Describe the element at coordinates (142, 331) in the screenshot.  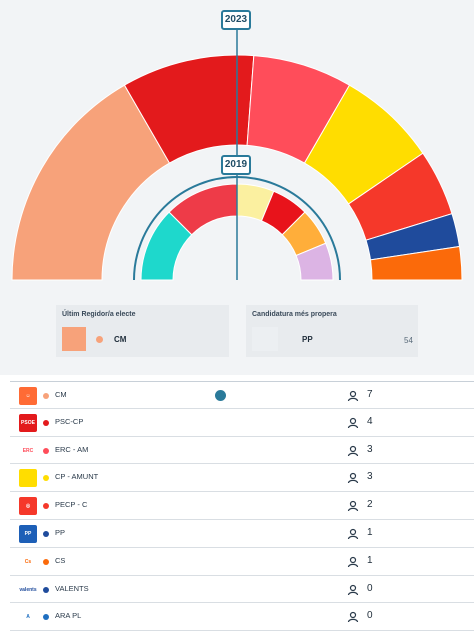
I see `last-elected-card: Últim Regidor/a electe CM` at that location.